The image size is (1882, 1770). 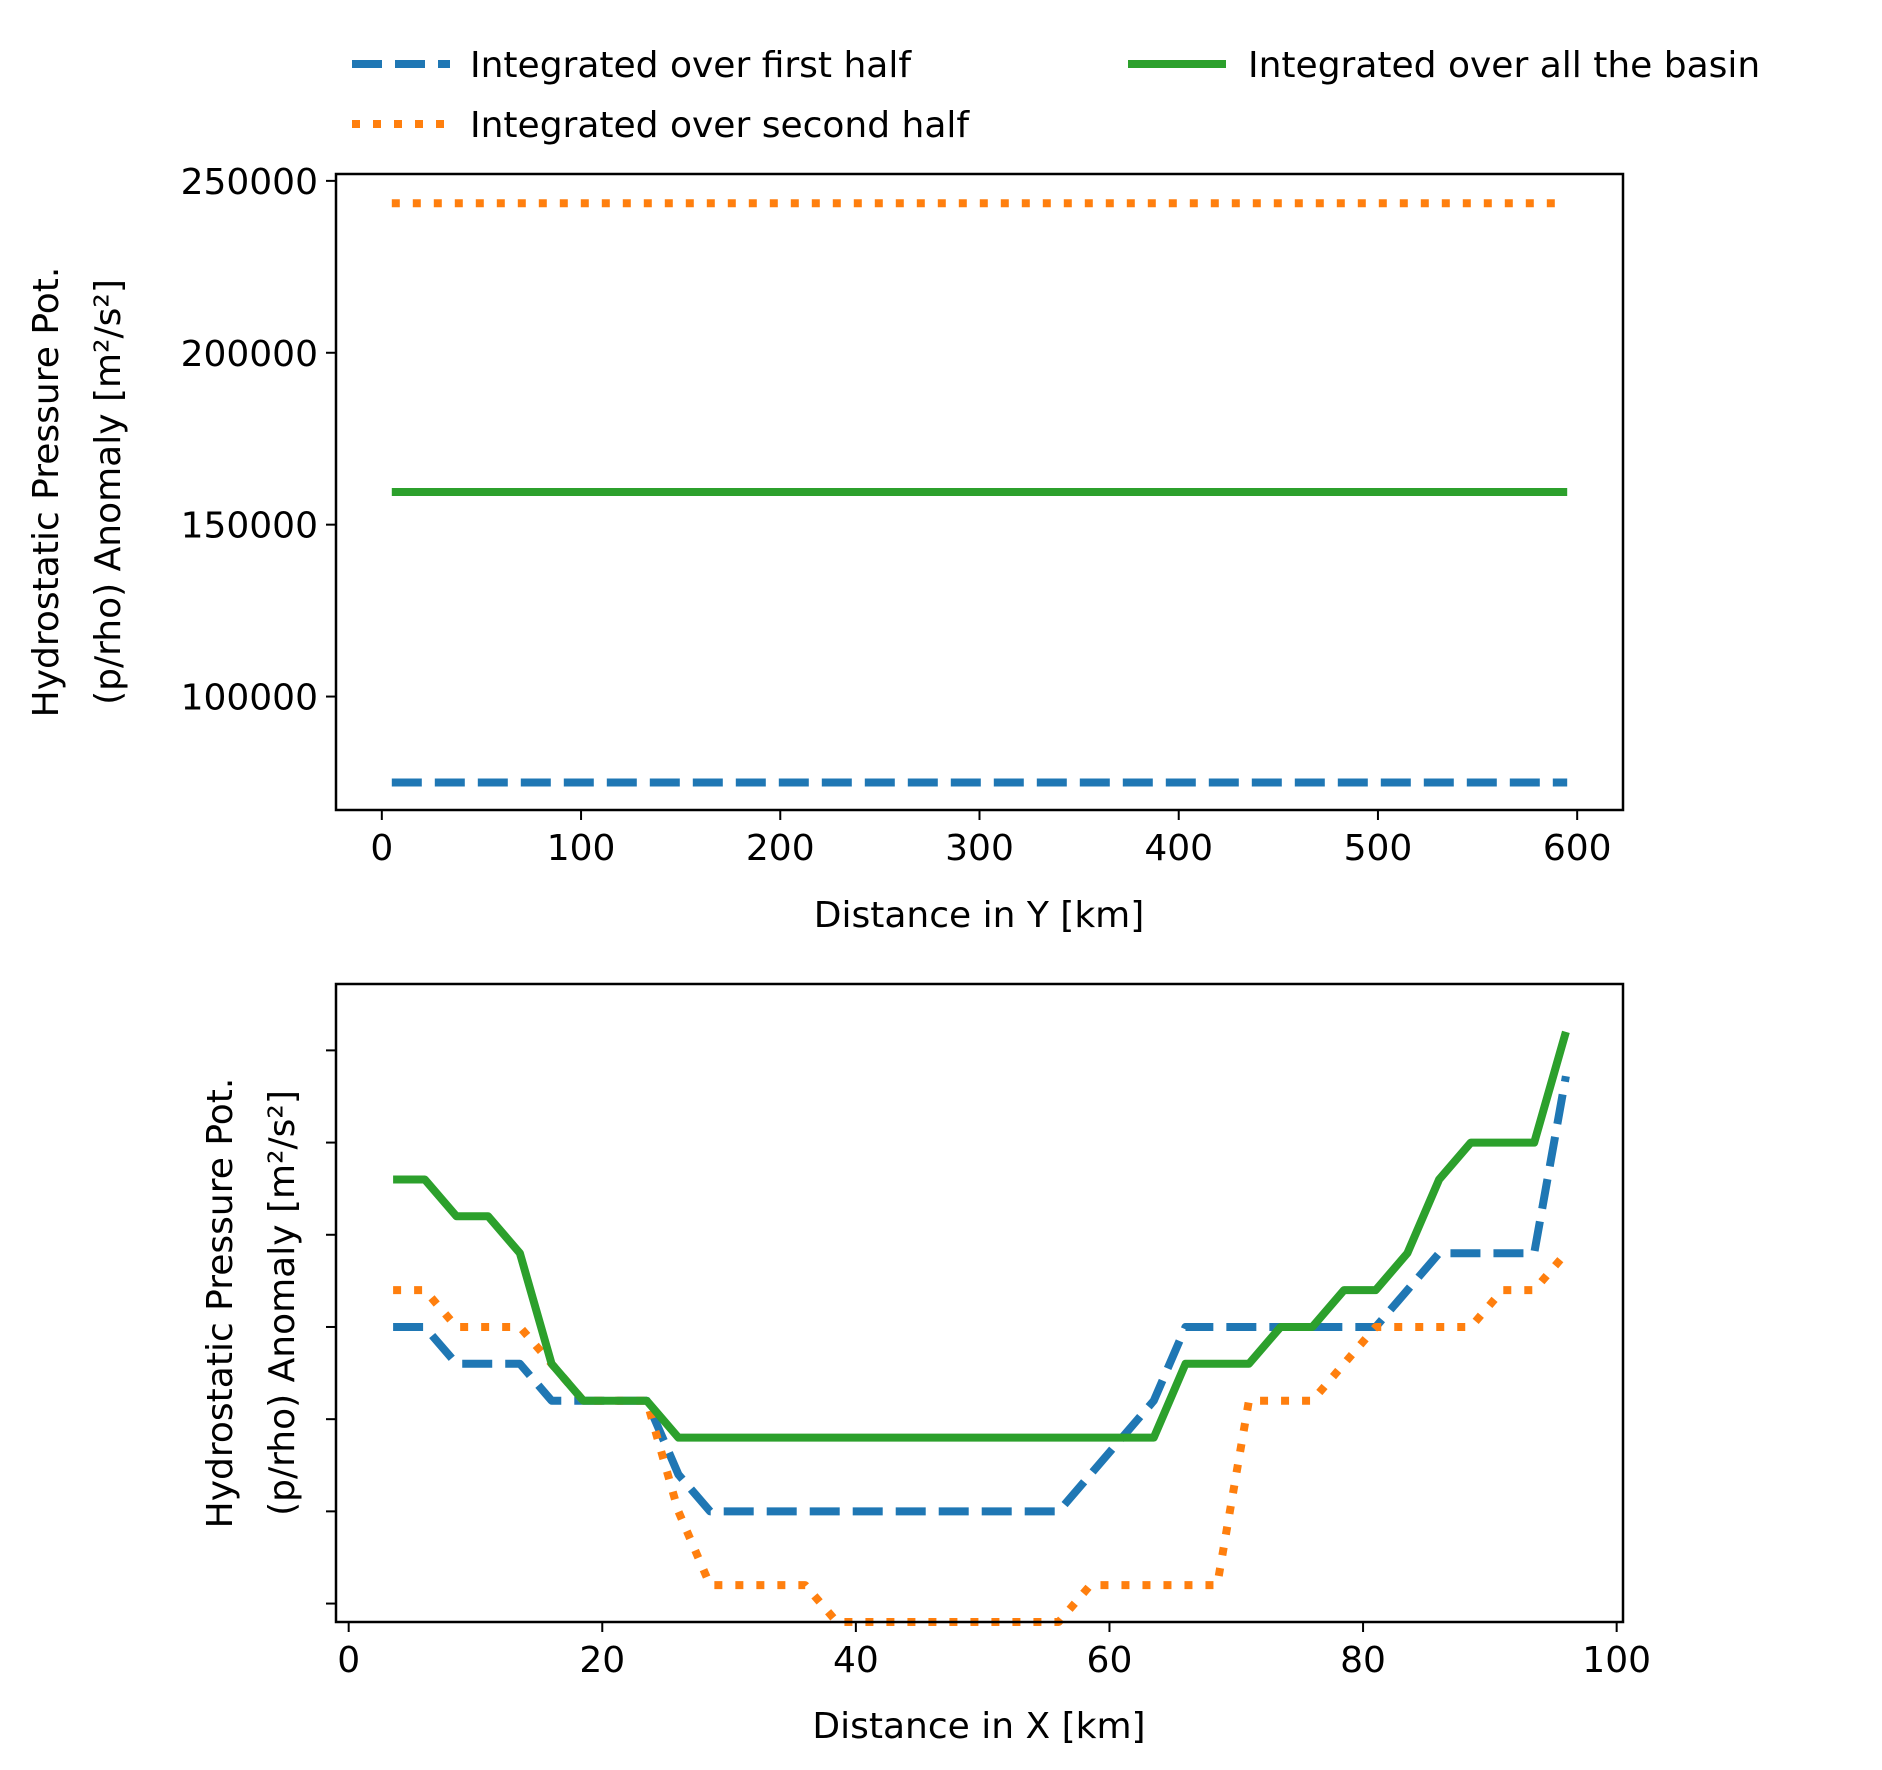 I want to click on top-chart-ylabel-line2: (p/rho) Anomaly [m²/s²], so click(x=108, y=492).